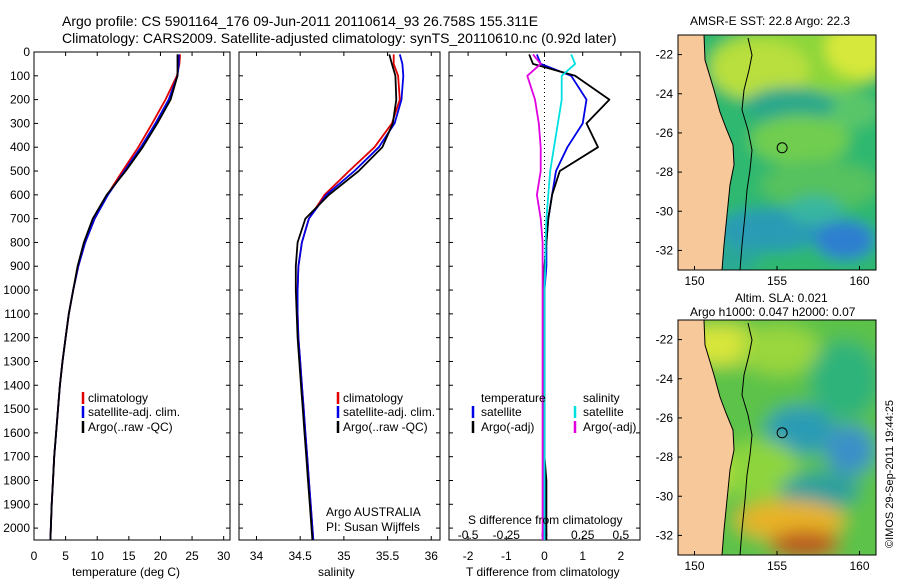 This screenshot has width=900, height=580. Describe the element at coordinates (20, 100) in the screenshot. I see `y-tick-label: 200` at that location.